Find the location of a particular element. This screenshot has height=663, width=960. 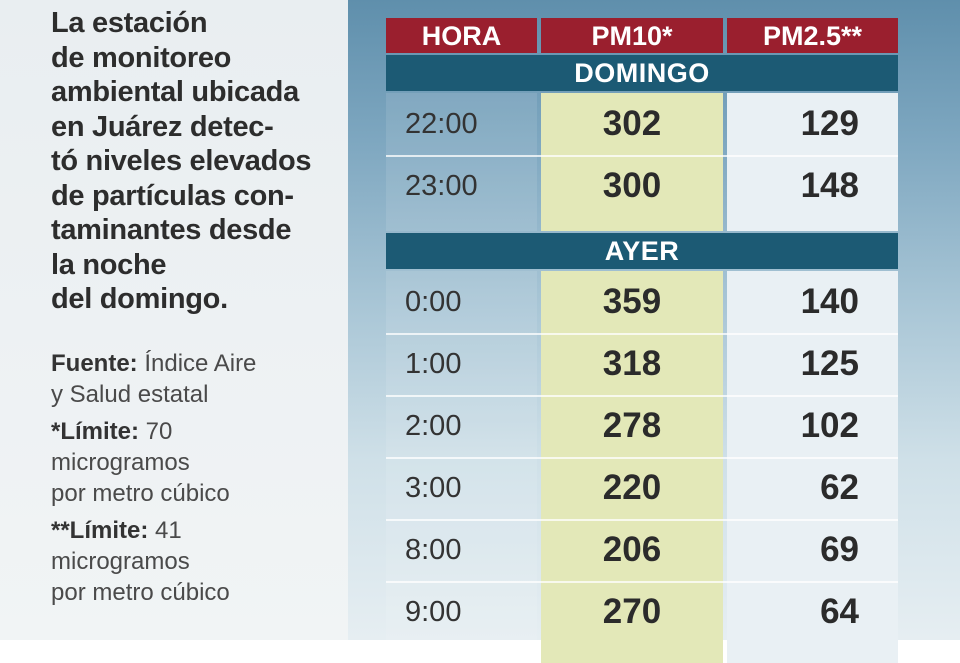

table-row: 0:00 359 140 is located at coordinates (642, 302).